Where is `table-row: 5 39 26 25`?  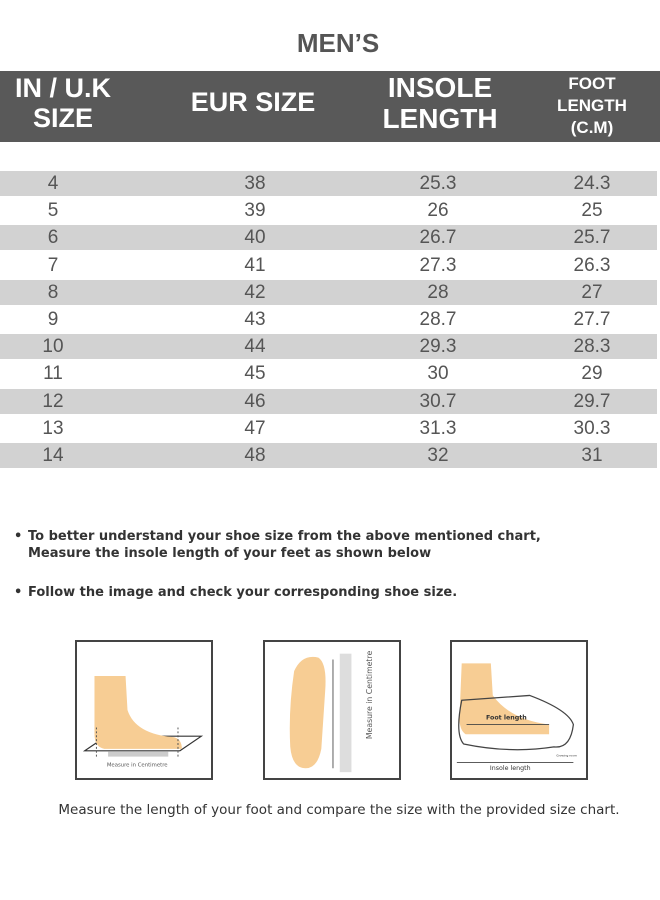 table-row: 5 39 26 25 is located at coordinates (328, 210).